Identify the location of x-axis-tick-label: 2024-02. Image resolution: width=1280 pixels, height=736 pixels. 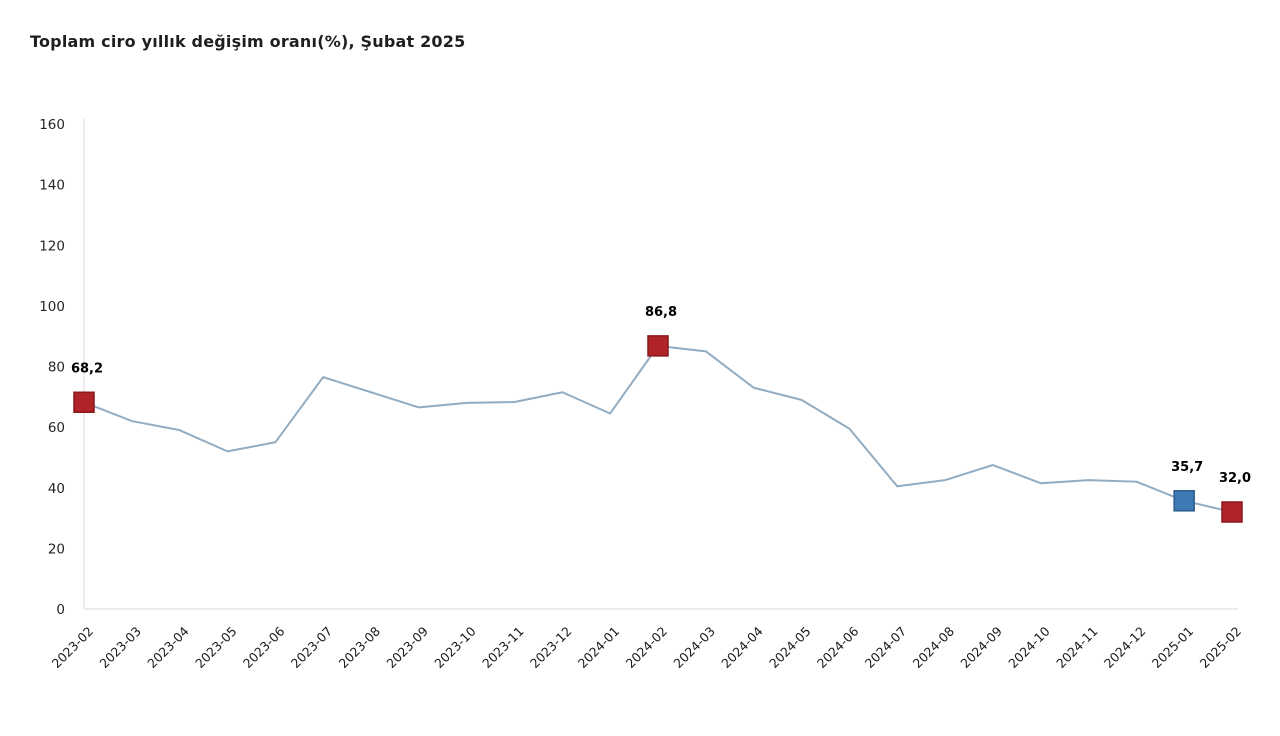
(647, 648).